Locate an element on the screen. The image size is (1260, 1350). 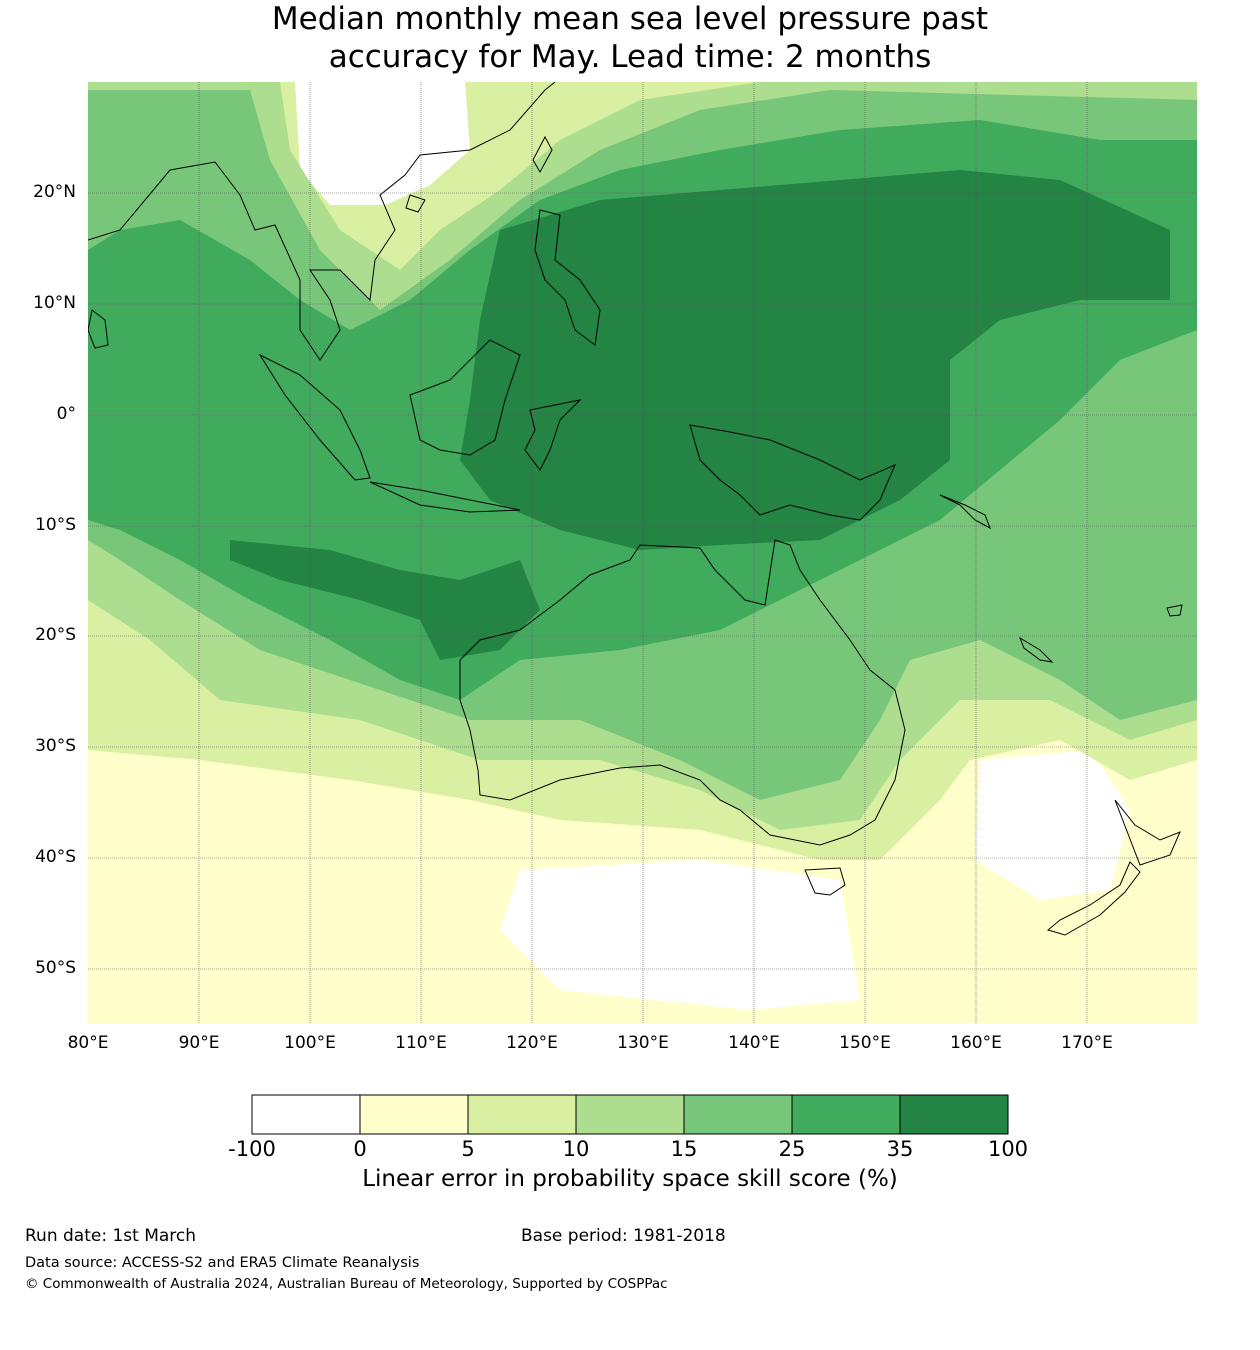
new-zealand-south is located at coordinates (1093, 898).